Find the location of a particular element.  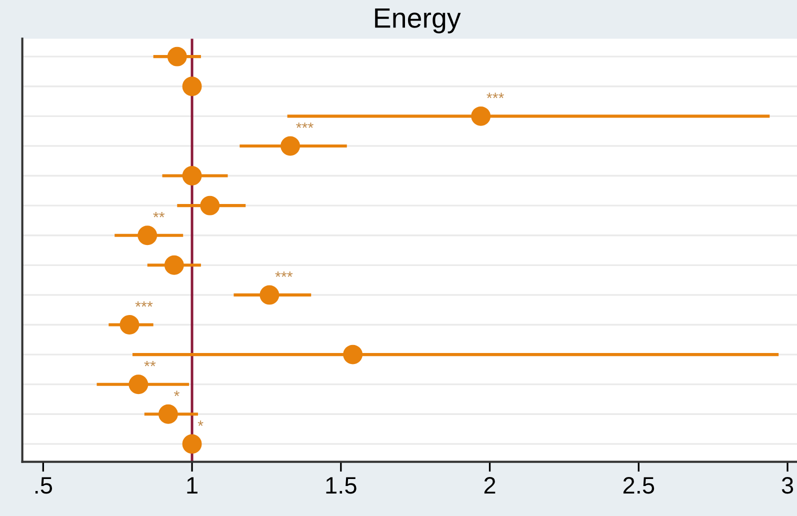

x-tick-label: 2 is located at coordinates (490, 485).